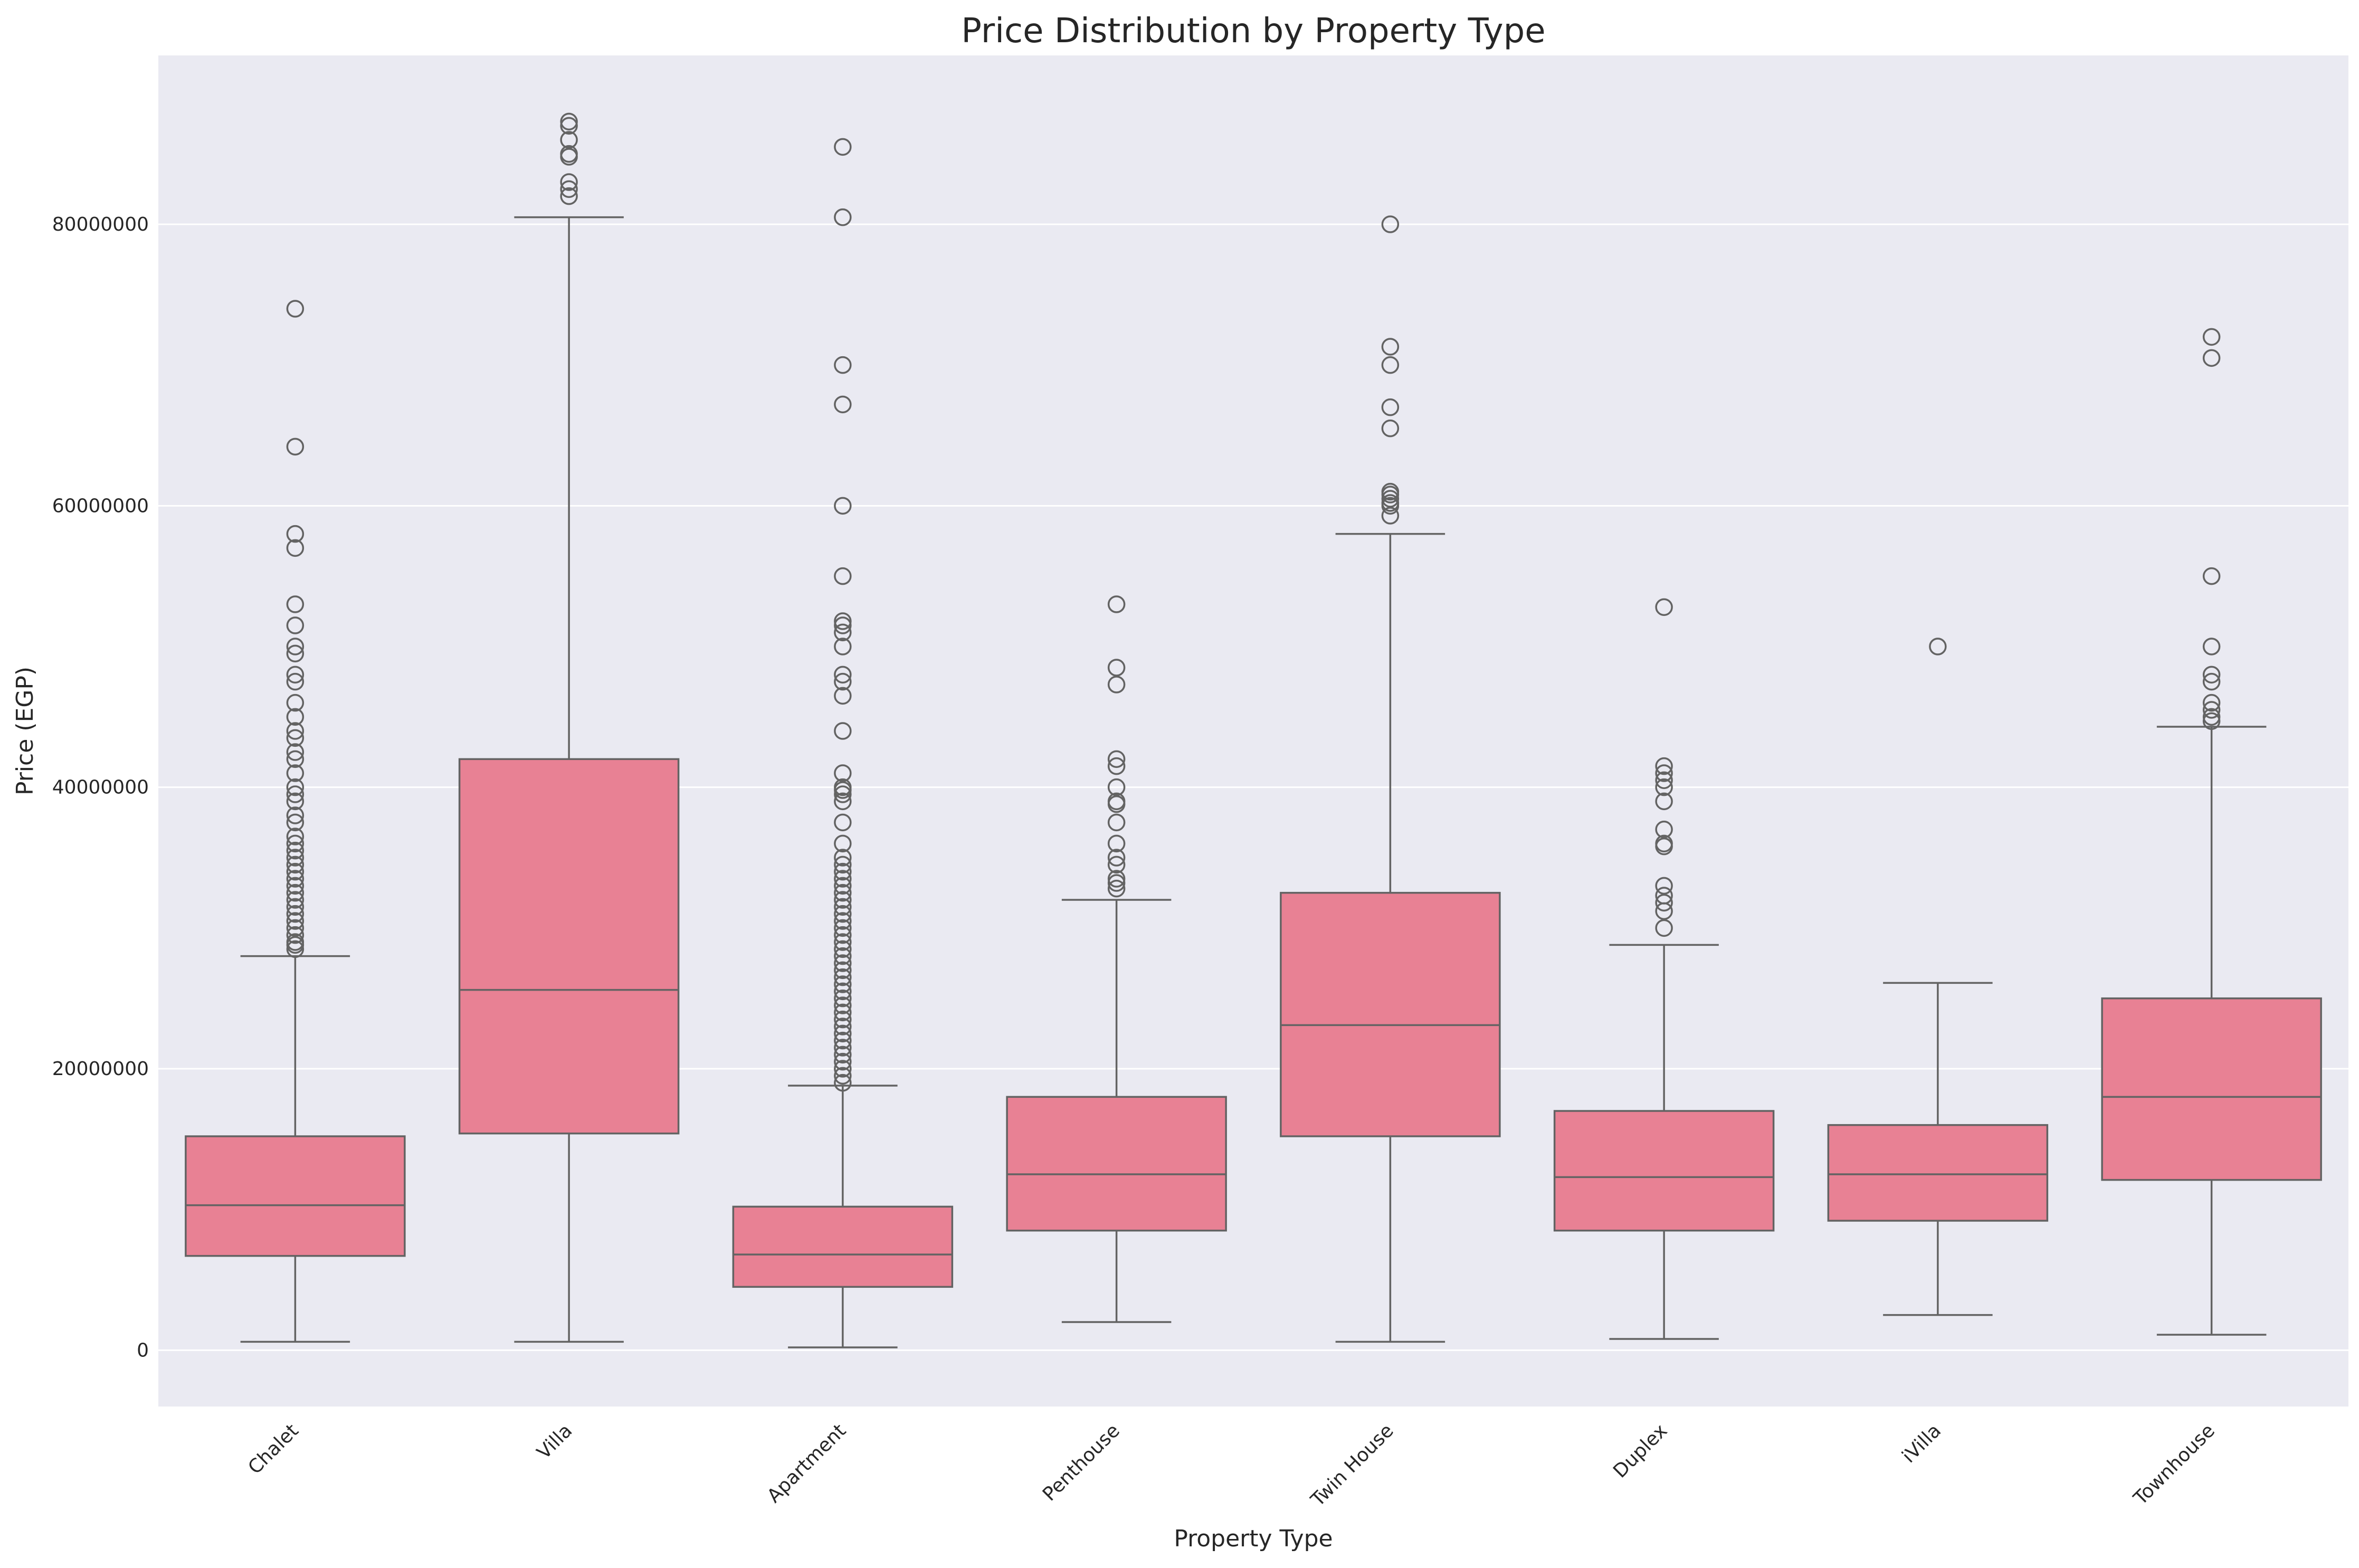  What do you see at coordinates (1081, 1462) in the screenshot?
I see `x-tick-label: Penthouse` at bounding box center [1081, 1462].